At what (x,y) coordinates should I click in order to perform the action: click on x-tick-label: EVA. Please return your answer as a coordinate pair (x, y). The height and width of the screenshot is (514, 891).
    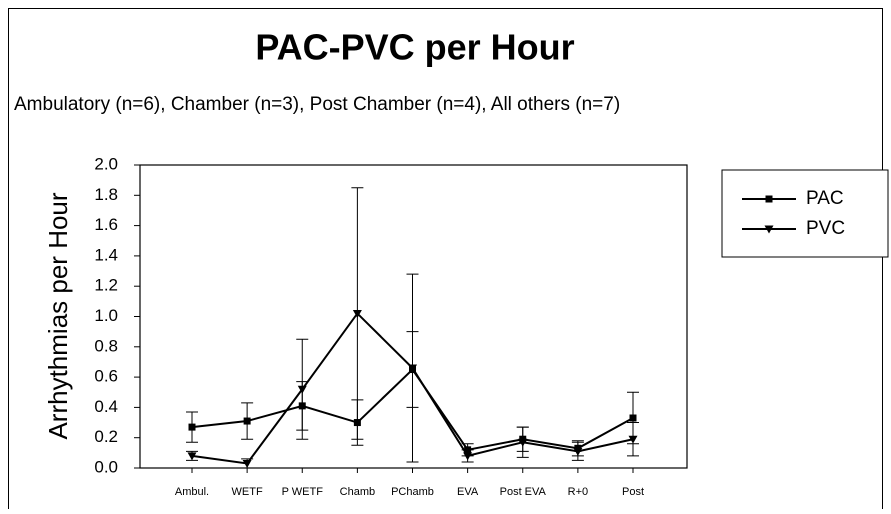
    Looking at the image, I should click on (468, 492).